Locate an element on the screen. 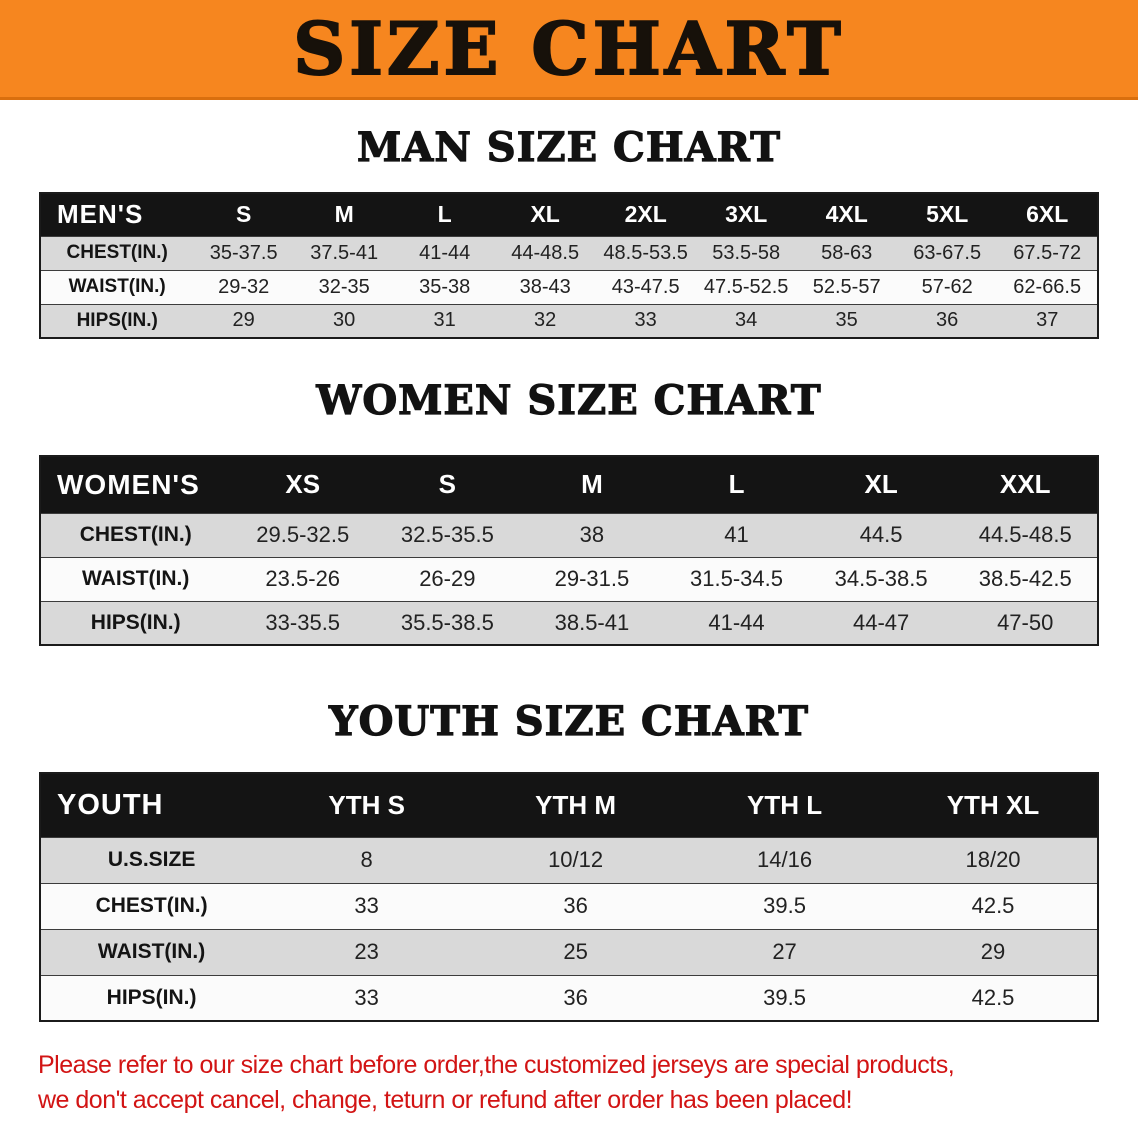 The image size is (1138, 1132). size-cell: 29-32 is located at coordinates (244, 286).